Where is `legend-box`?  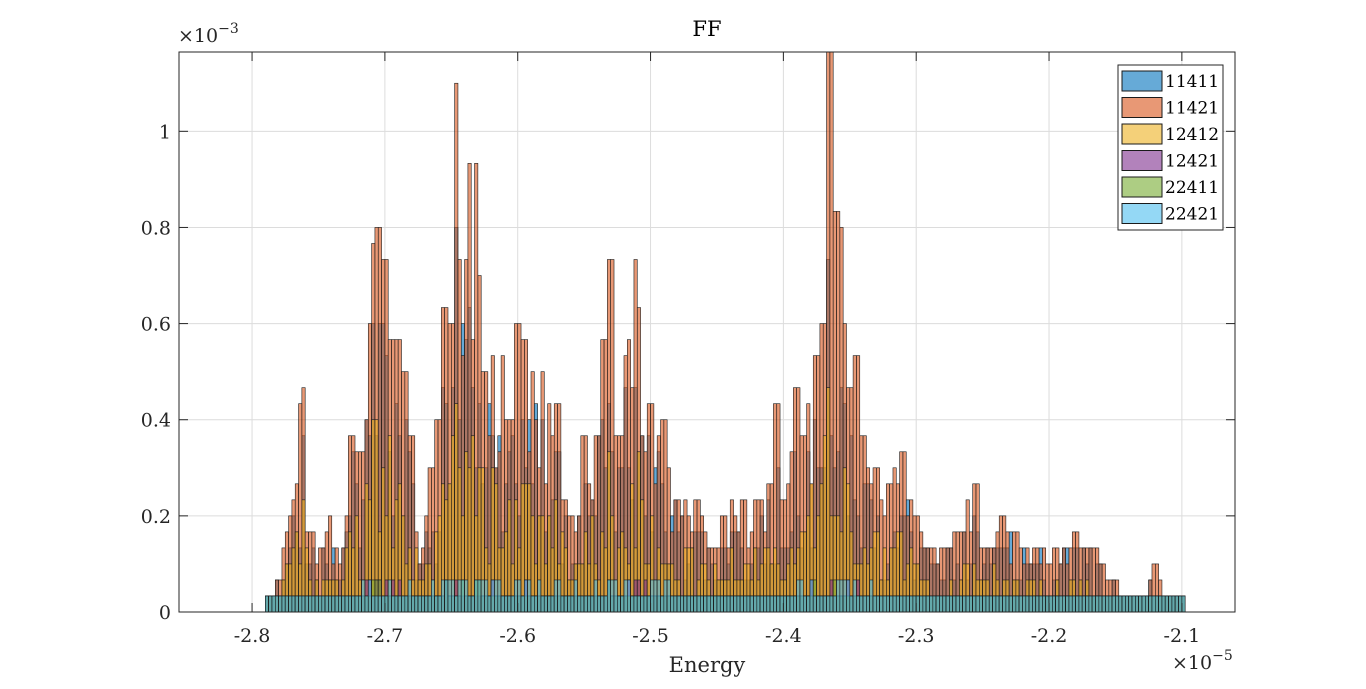
legend-box is located at coordinates (1170, 147).